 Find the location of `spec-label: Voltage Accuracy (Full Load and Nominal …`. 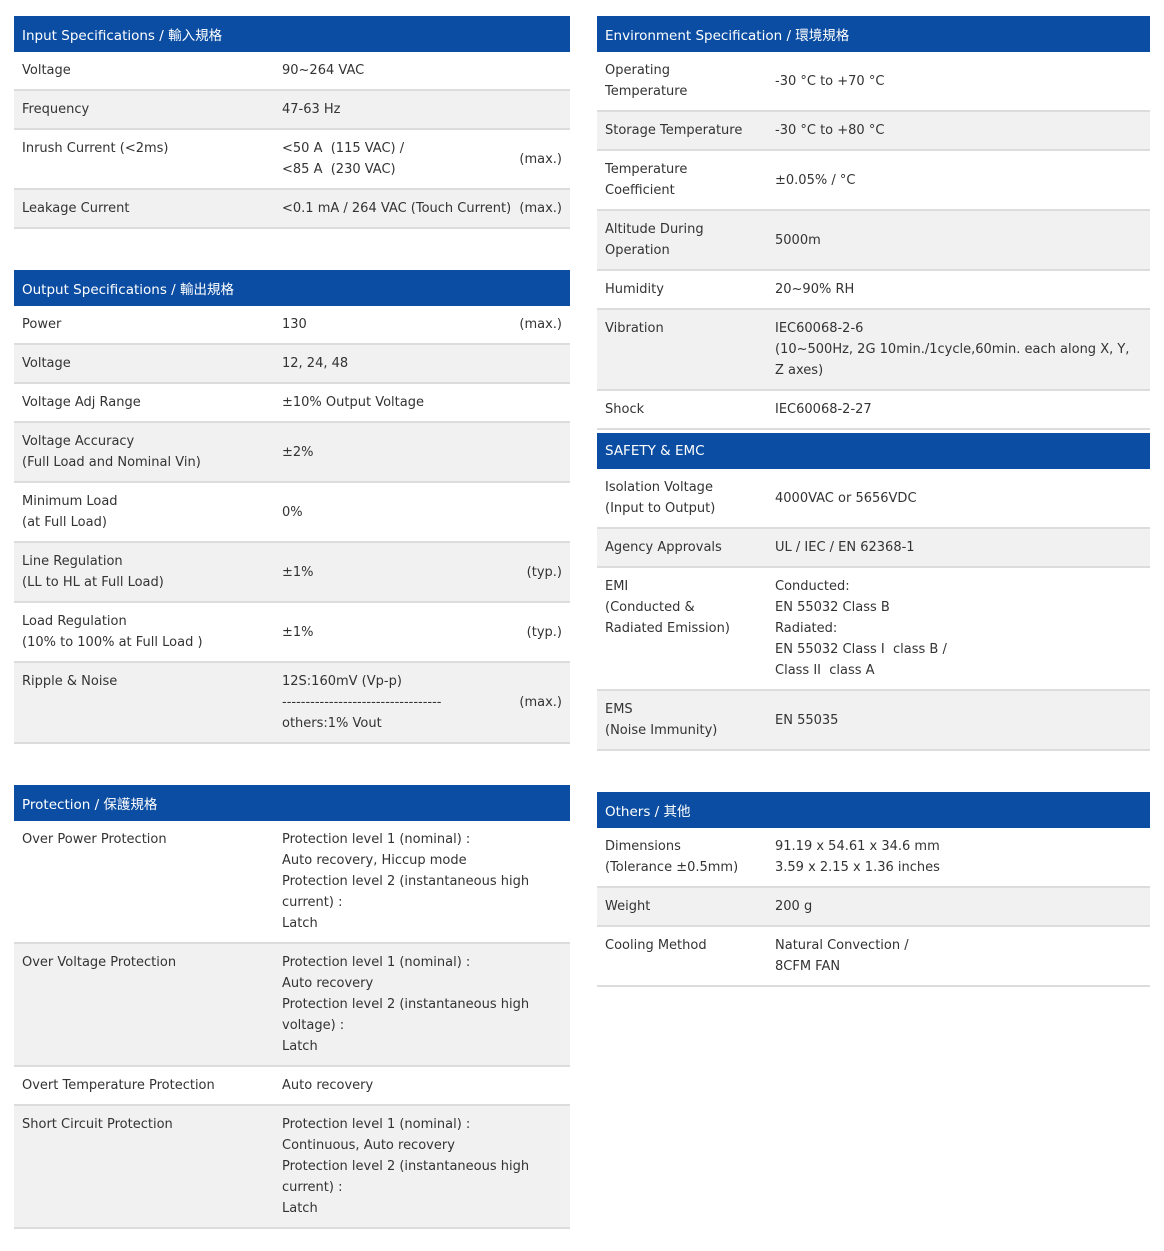

spec-label: Voltage Accuracy (Full Load and Nominal … is located at coordinates (111, 452).